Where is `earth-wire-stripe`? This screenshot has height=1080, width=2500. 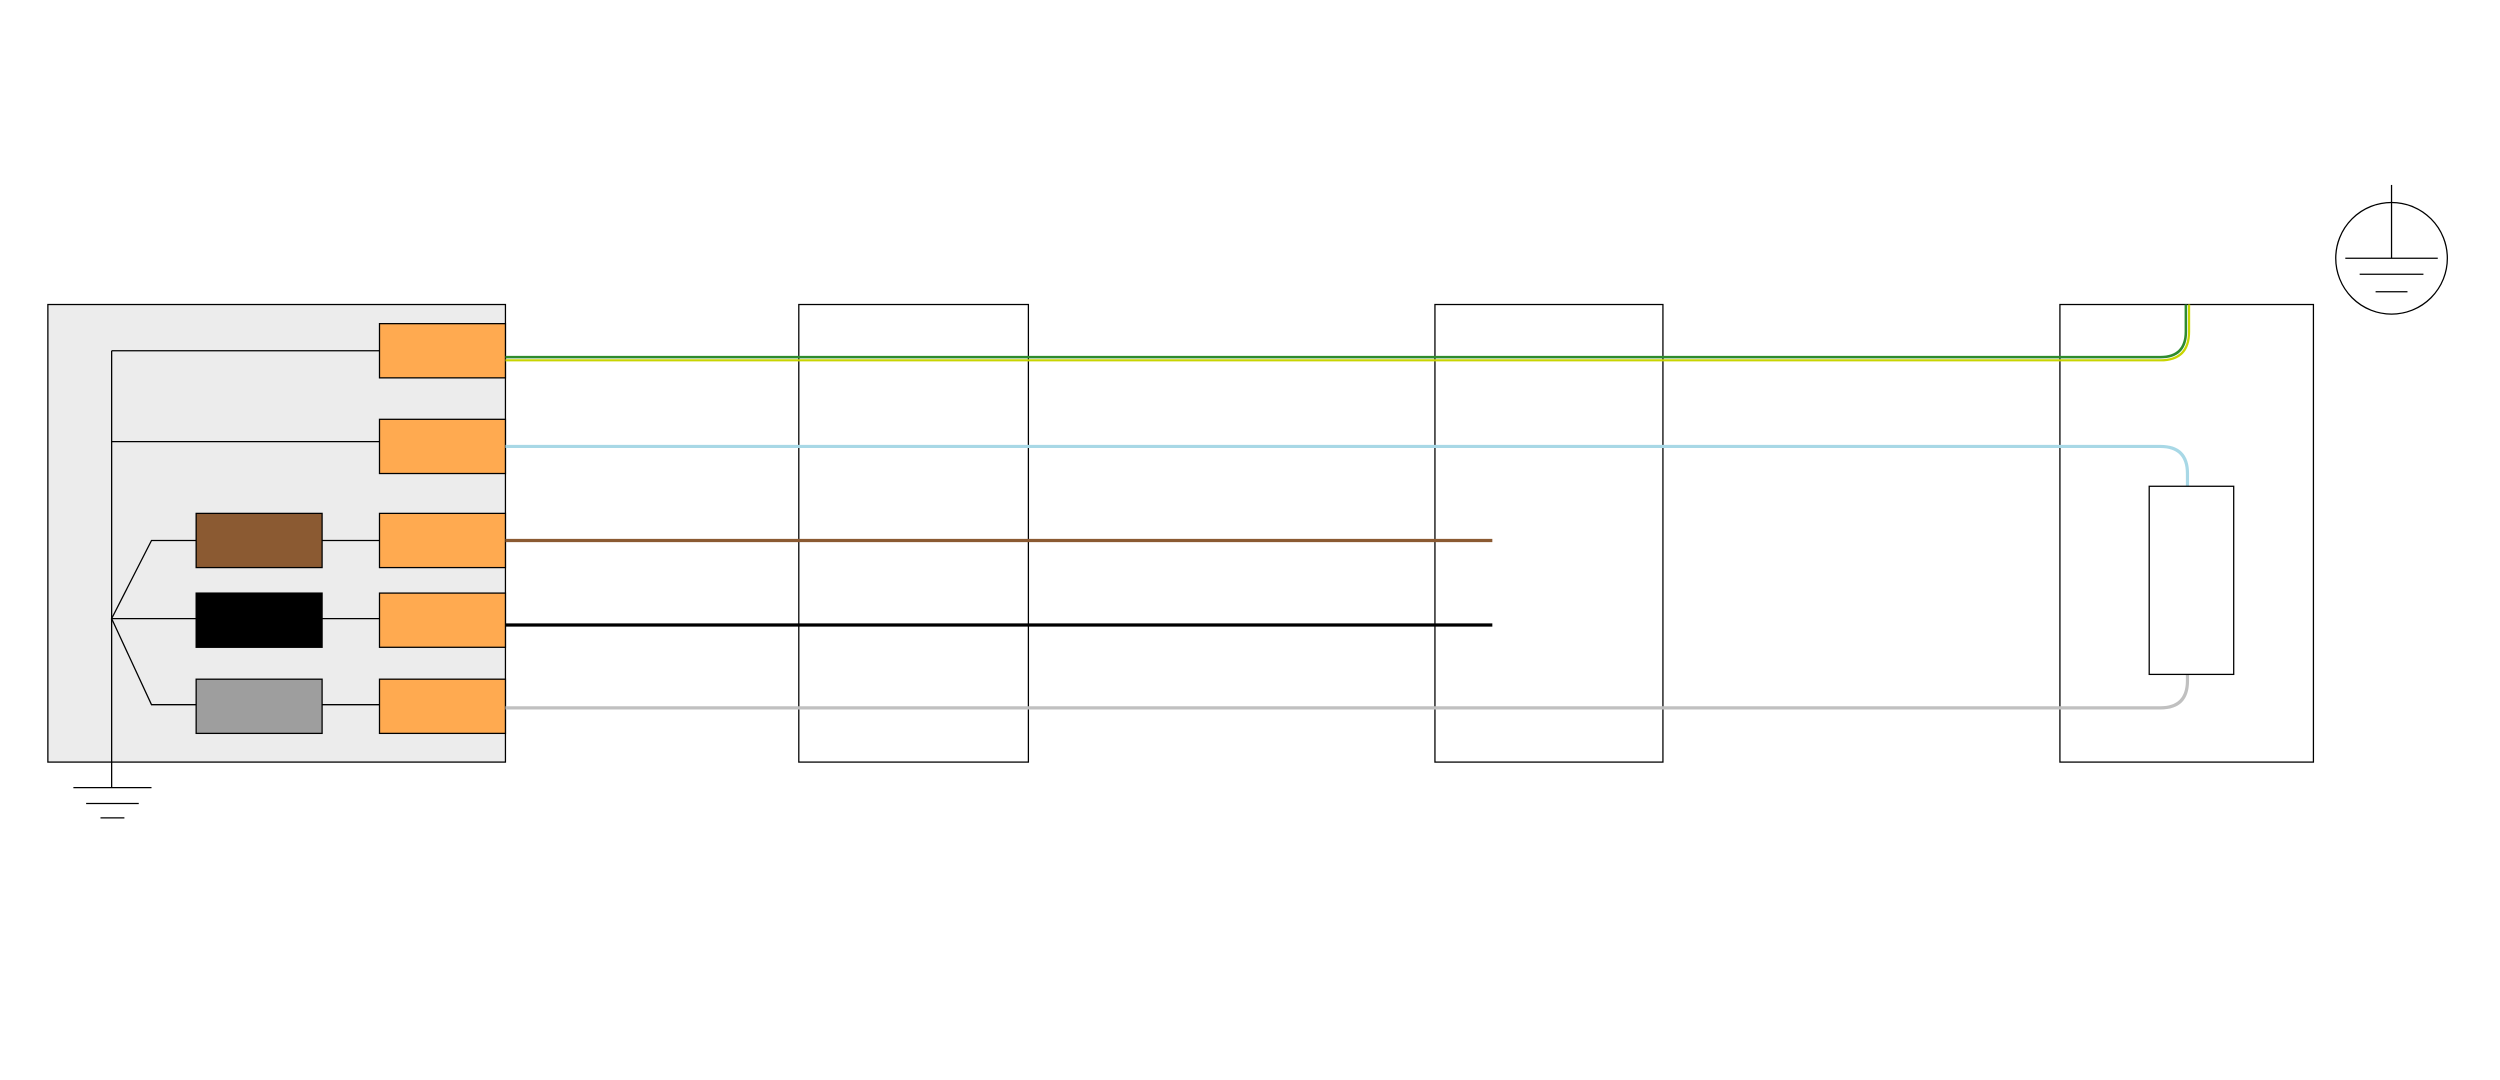
earth-wire-stripe is located at coordinates (1348, 333).